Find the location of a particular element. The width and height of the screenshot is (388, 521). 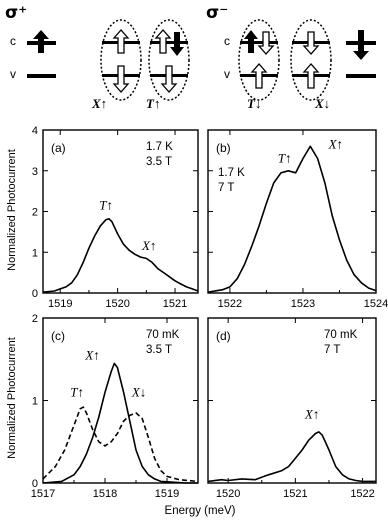

peak-annotation-a: X↑ is located at coordinates (148, 245).